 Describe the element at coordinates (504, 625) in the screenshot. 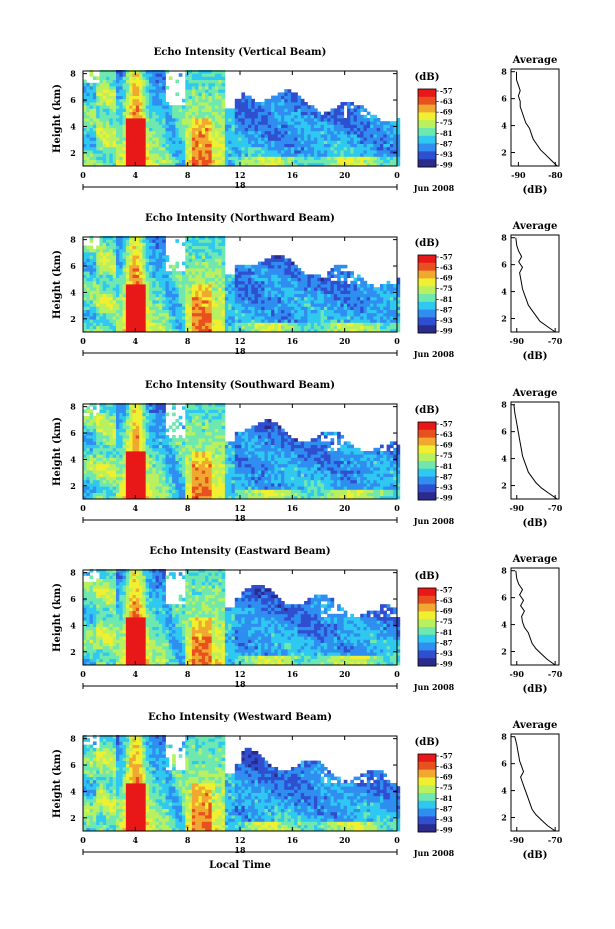

I see `profile-y-tick-label: 4` at that location.